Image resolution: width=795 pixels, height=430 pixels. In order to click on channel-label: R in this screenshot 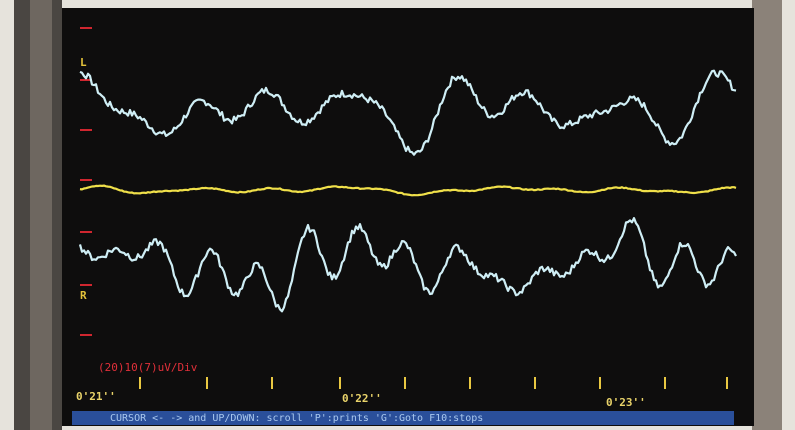, I will do `click(83, 295)`.